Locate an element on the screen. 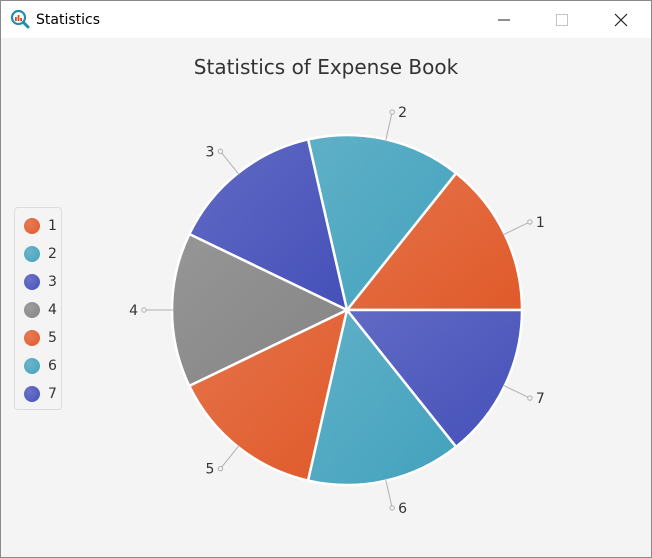 This screenshot has width=652, height=558. chart-magnifier-icon is located at coordinates (20, 19).